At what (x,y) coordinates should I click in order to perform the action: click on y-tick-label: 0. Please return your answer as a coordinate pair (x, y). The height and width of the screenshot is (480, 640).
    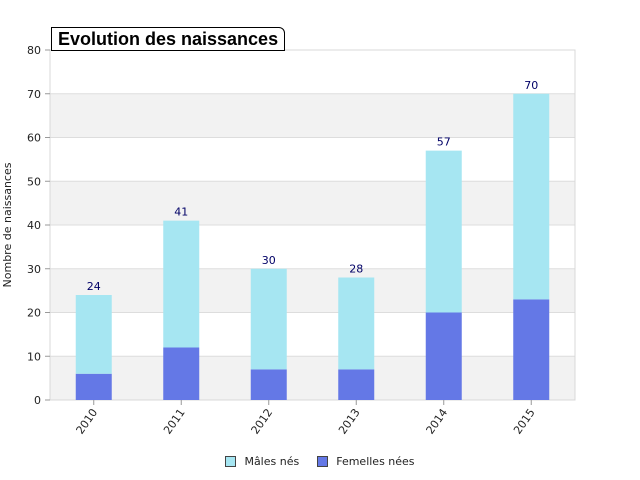
    Looking at the image, I should click on (37, 400).